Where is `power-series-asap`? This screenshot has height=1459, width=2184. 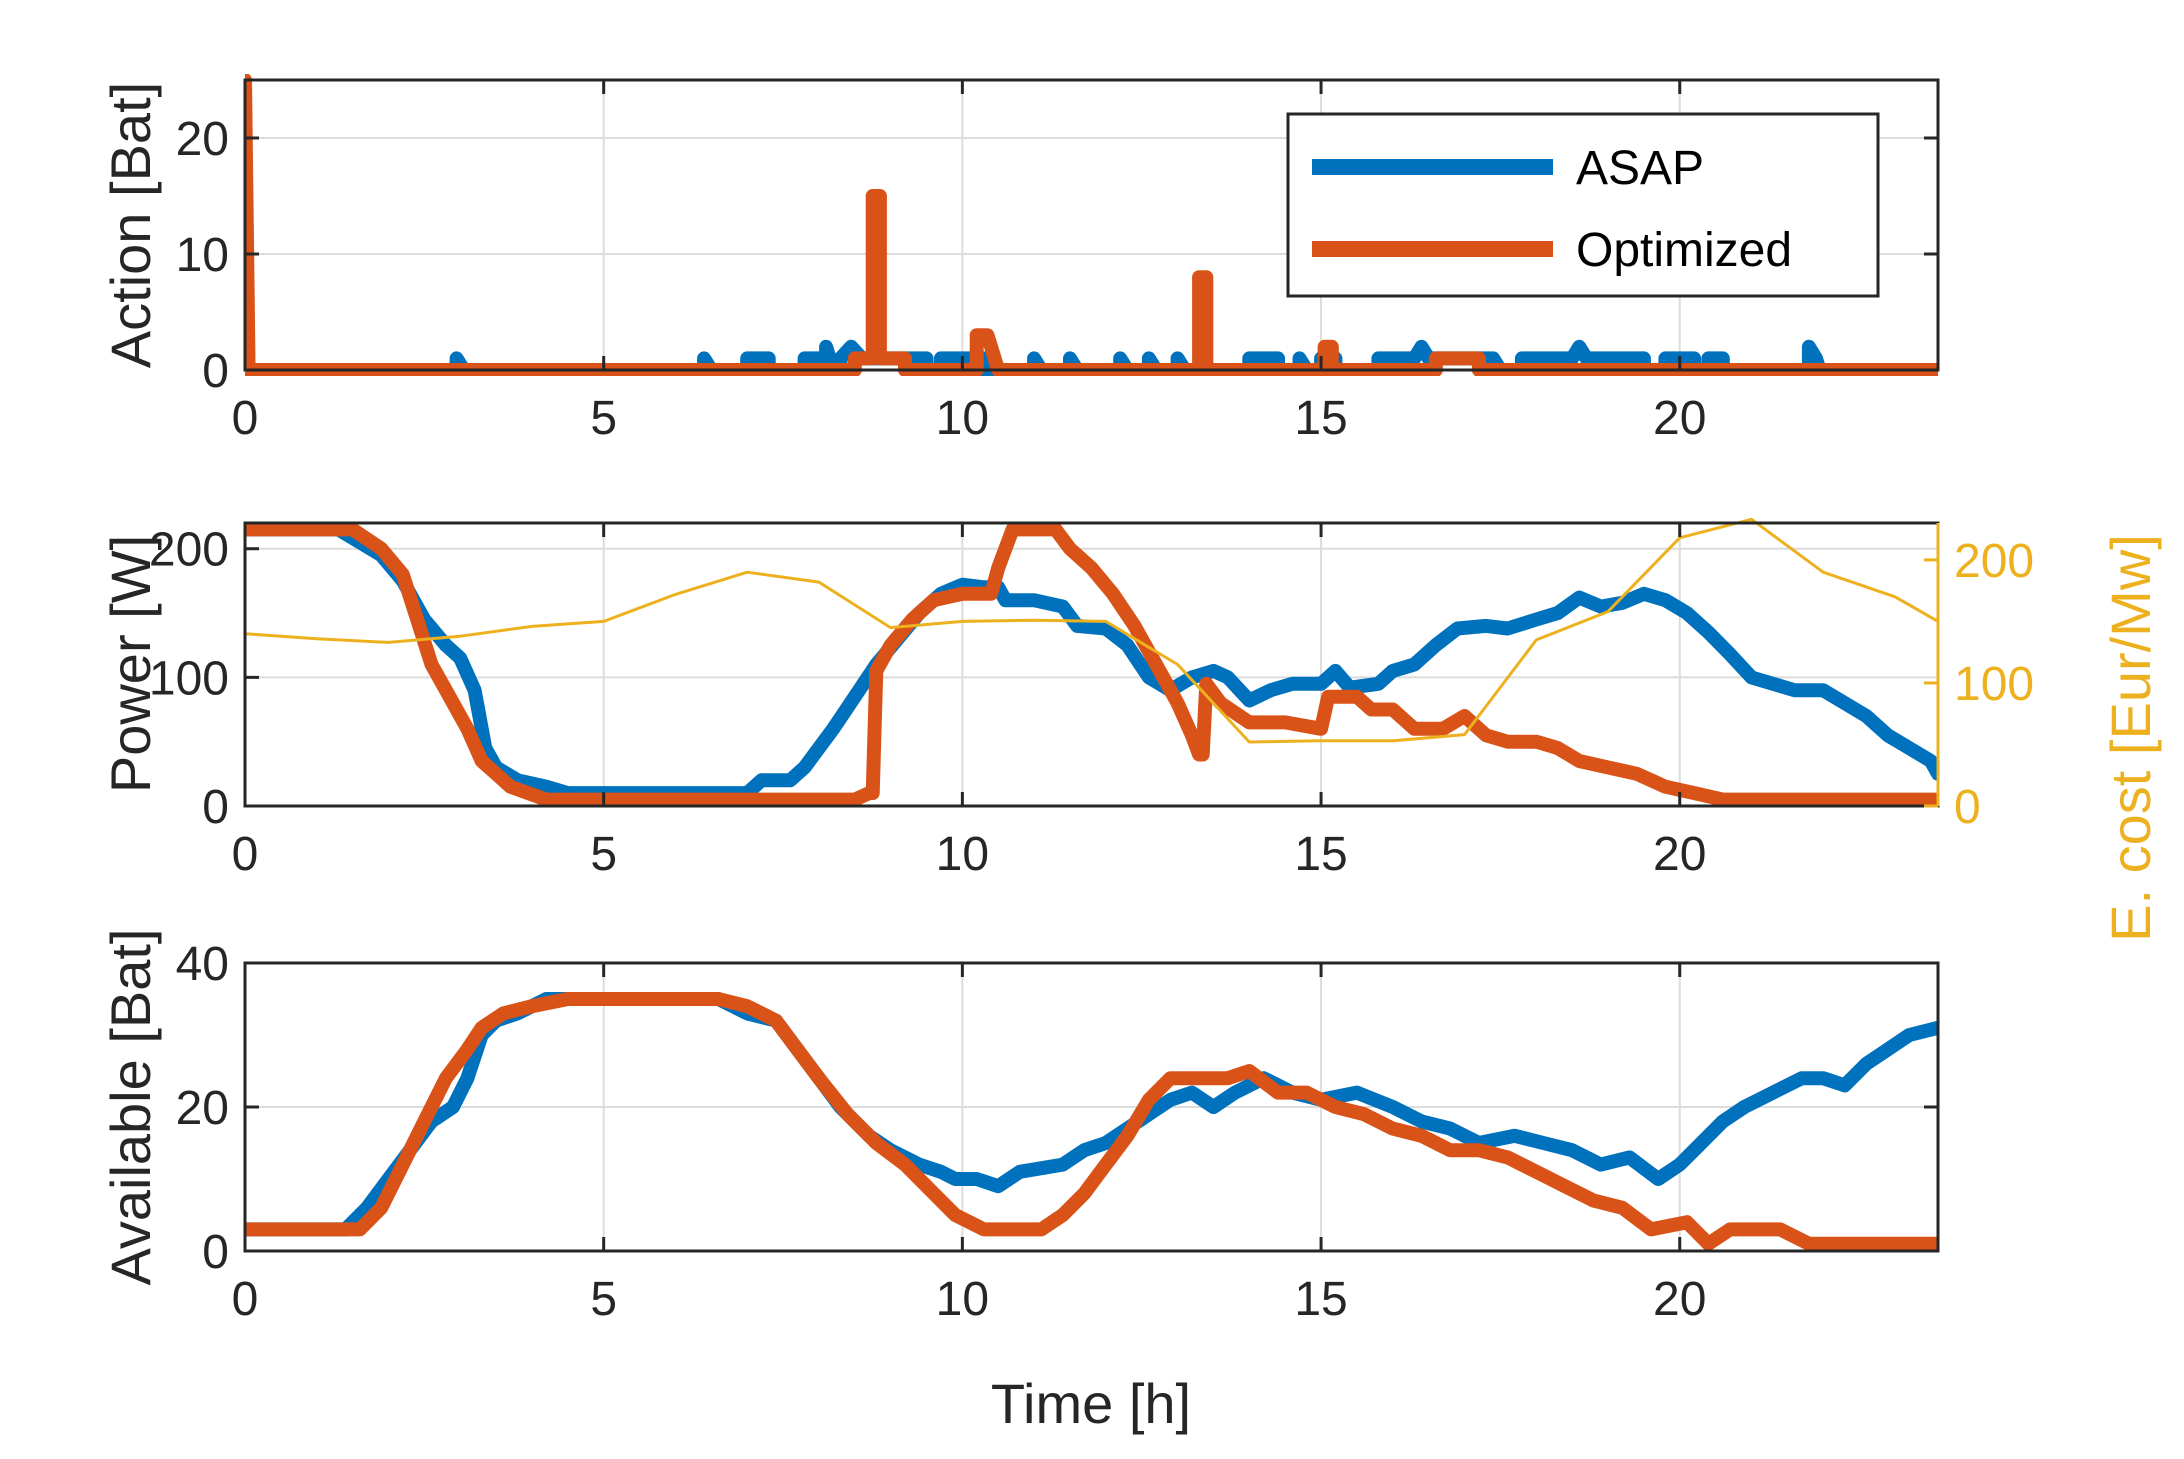 power-series-asap is located at coordinates (1091, 661).